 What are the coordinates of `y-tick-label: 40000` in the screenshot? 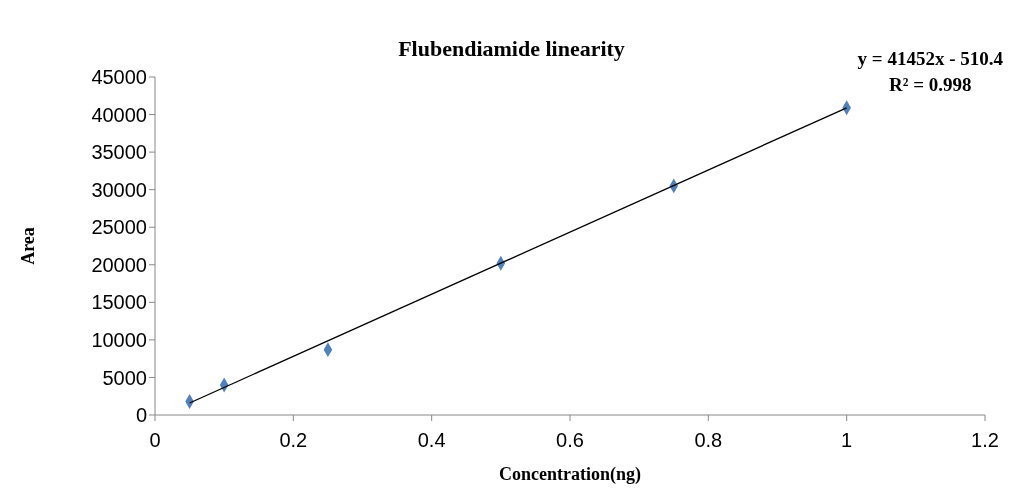 It's located at (119, 114).